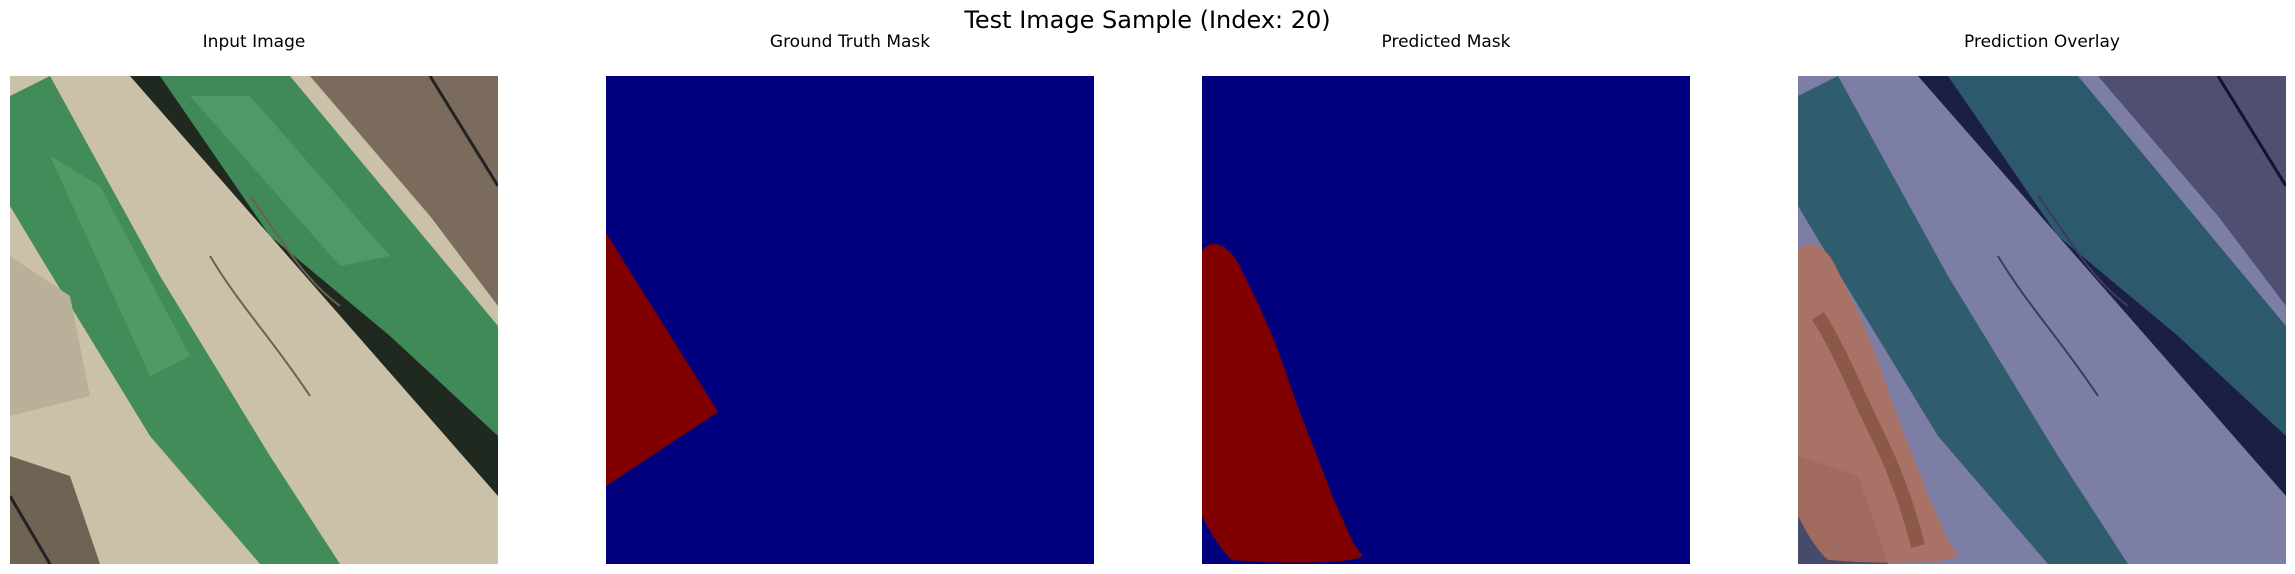  I want to click on panel-title: Input Image, so click(254, 42).